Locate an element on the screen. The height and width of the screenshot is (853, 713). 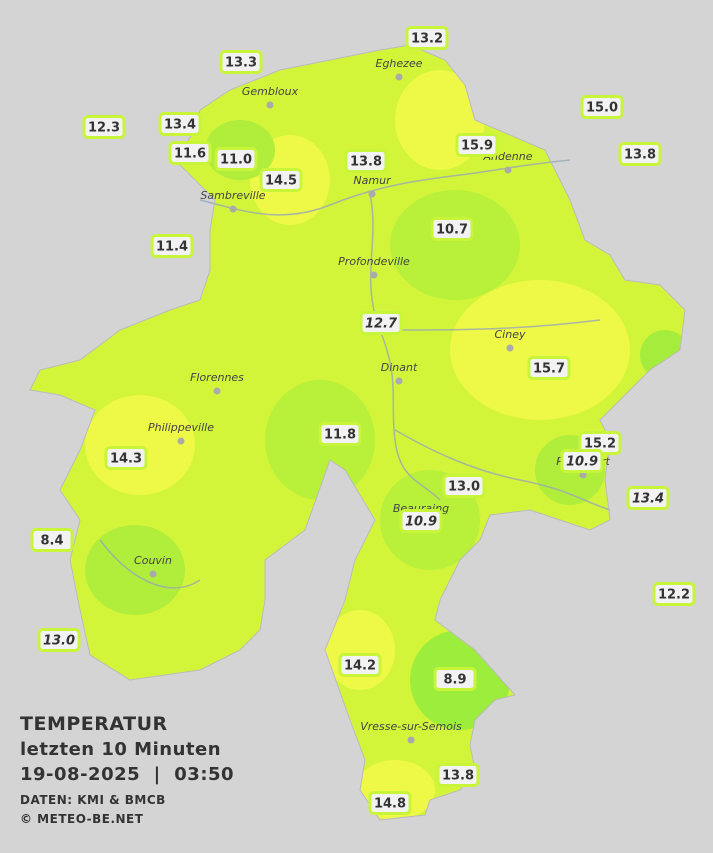
station-value: 13.2 is located at coordinates (427, 39).